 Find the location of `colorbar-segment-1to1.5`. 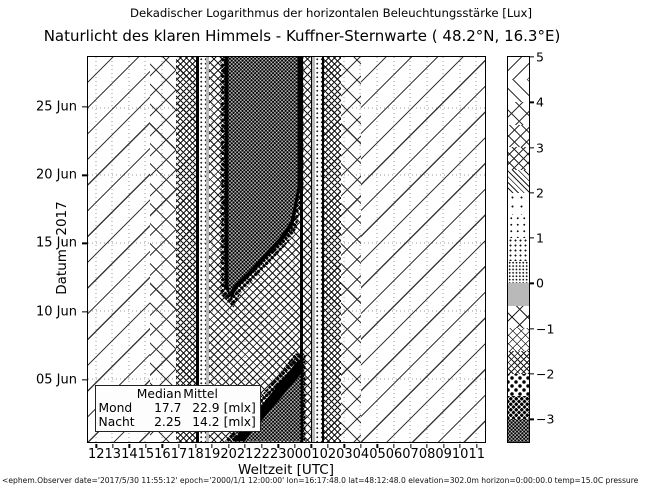

colorbar-segment-1to1.5 is located at coordinates (518, 226).